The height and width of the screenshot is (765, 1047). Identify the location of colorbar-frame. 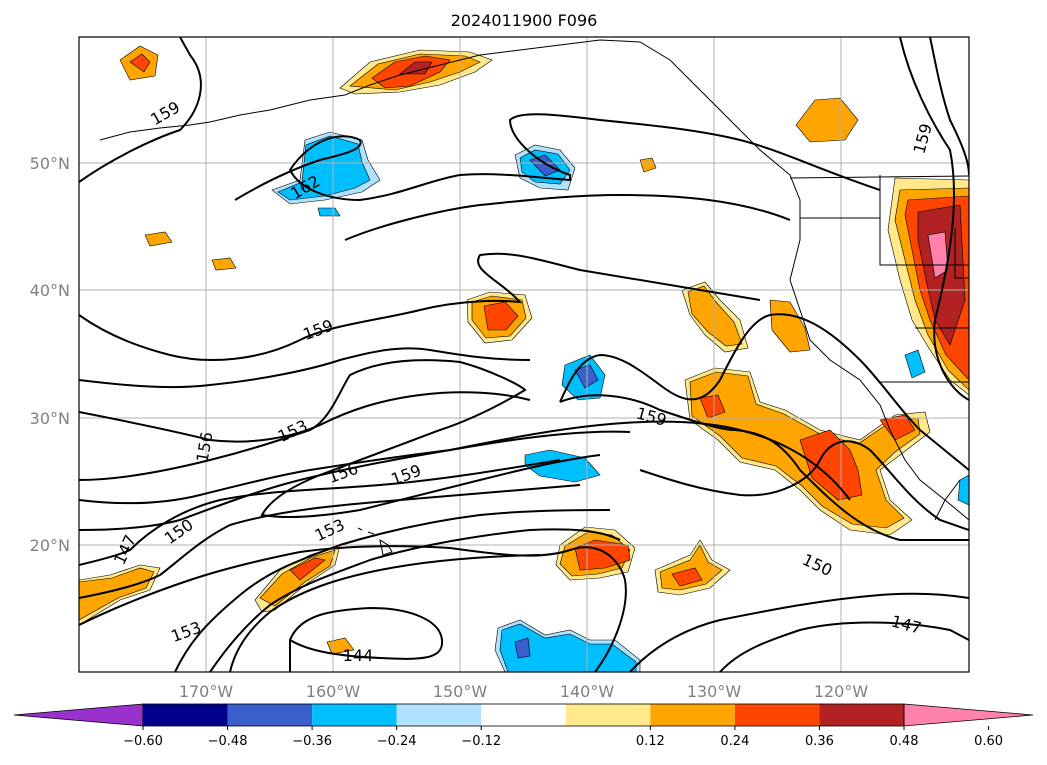
(523, 715).